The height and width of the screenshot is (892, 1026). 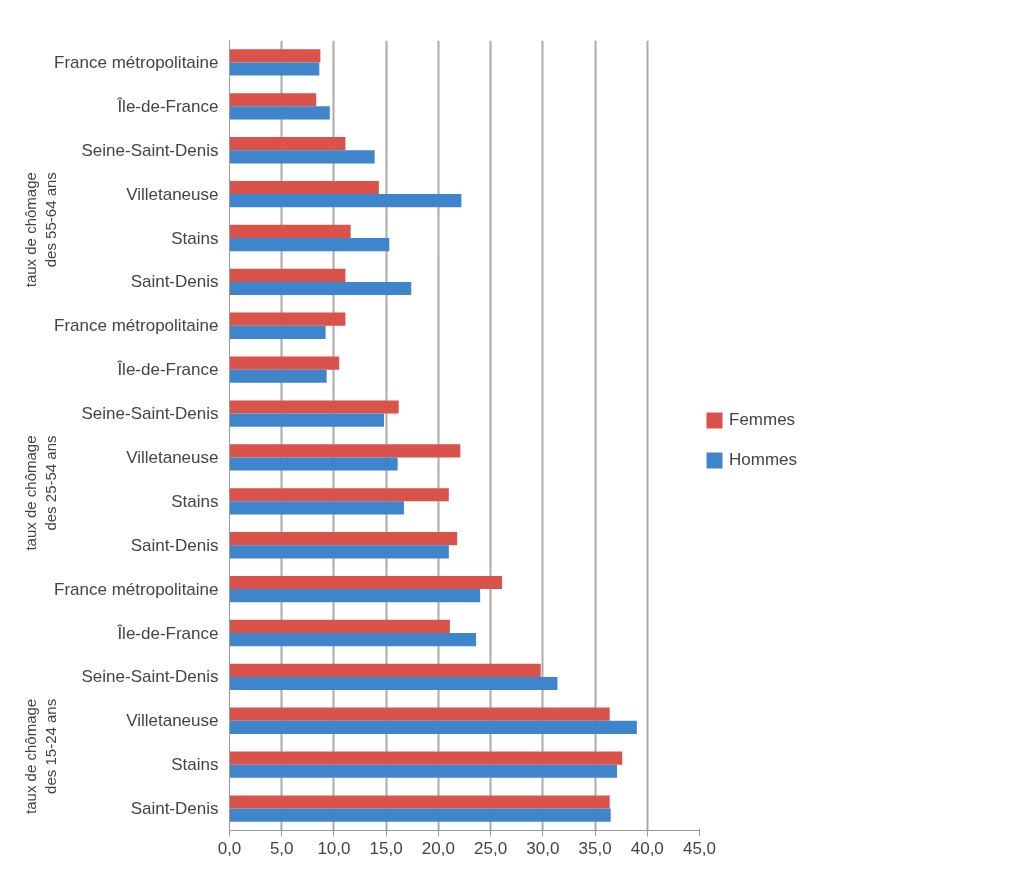 I want to click on x-tick-label: 0,0, so click(x=229, y=848).